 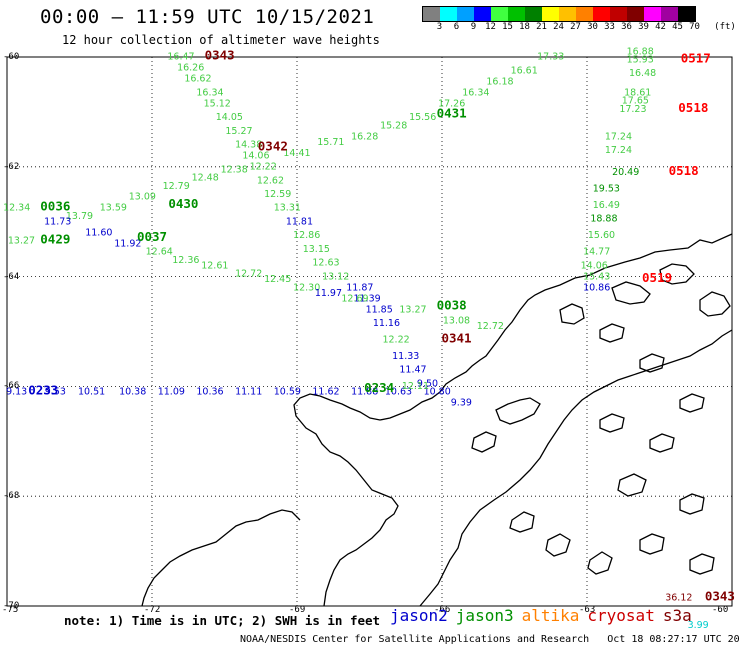 I want to click on swh-value-label: 17.65, so click(x=635, y=101).